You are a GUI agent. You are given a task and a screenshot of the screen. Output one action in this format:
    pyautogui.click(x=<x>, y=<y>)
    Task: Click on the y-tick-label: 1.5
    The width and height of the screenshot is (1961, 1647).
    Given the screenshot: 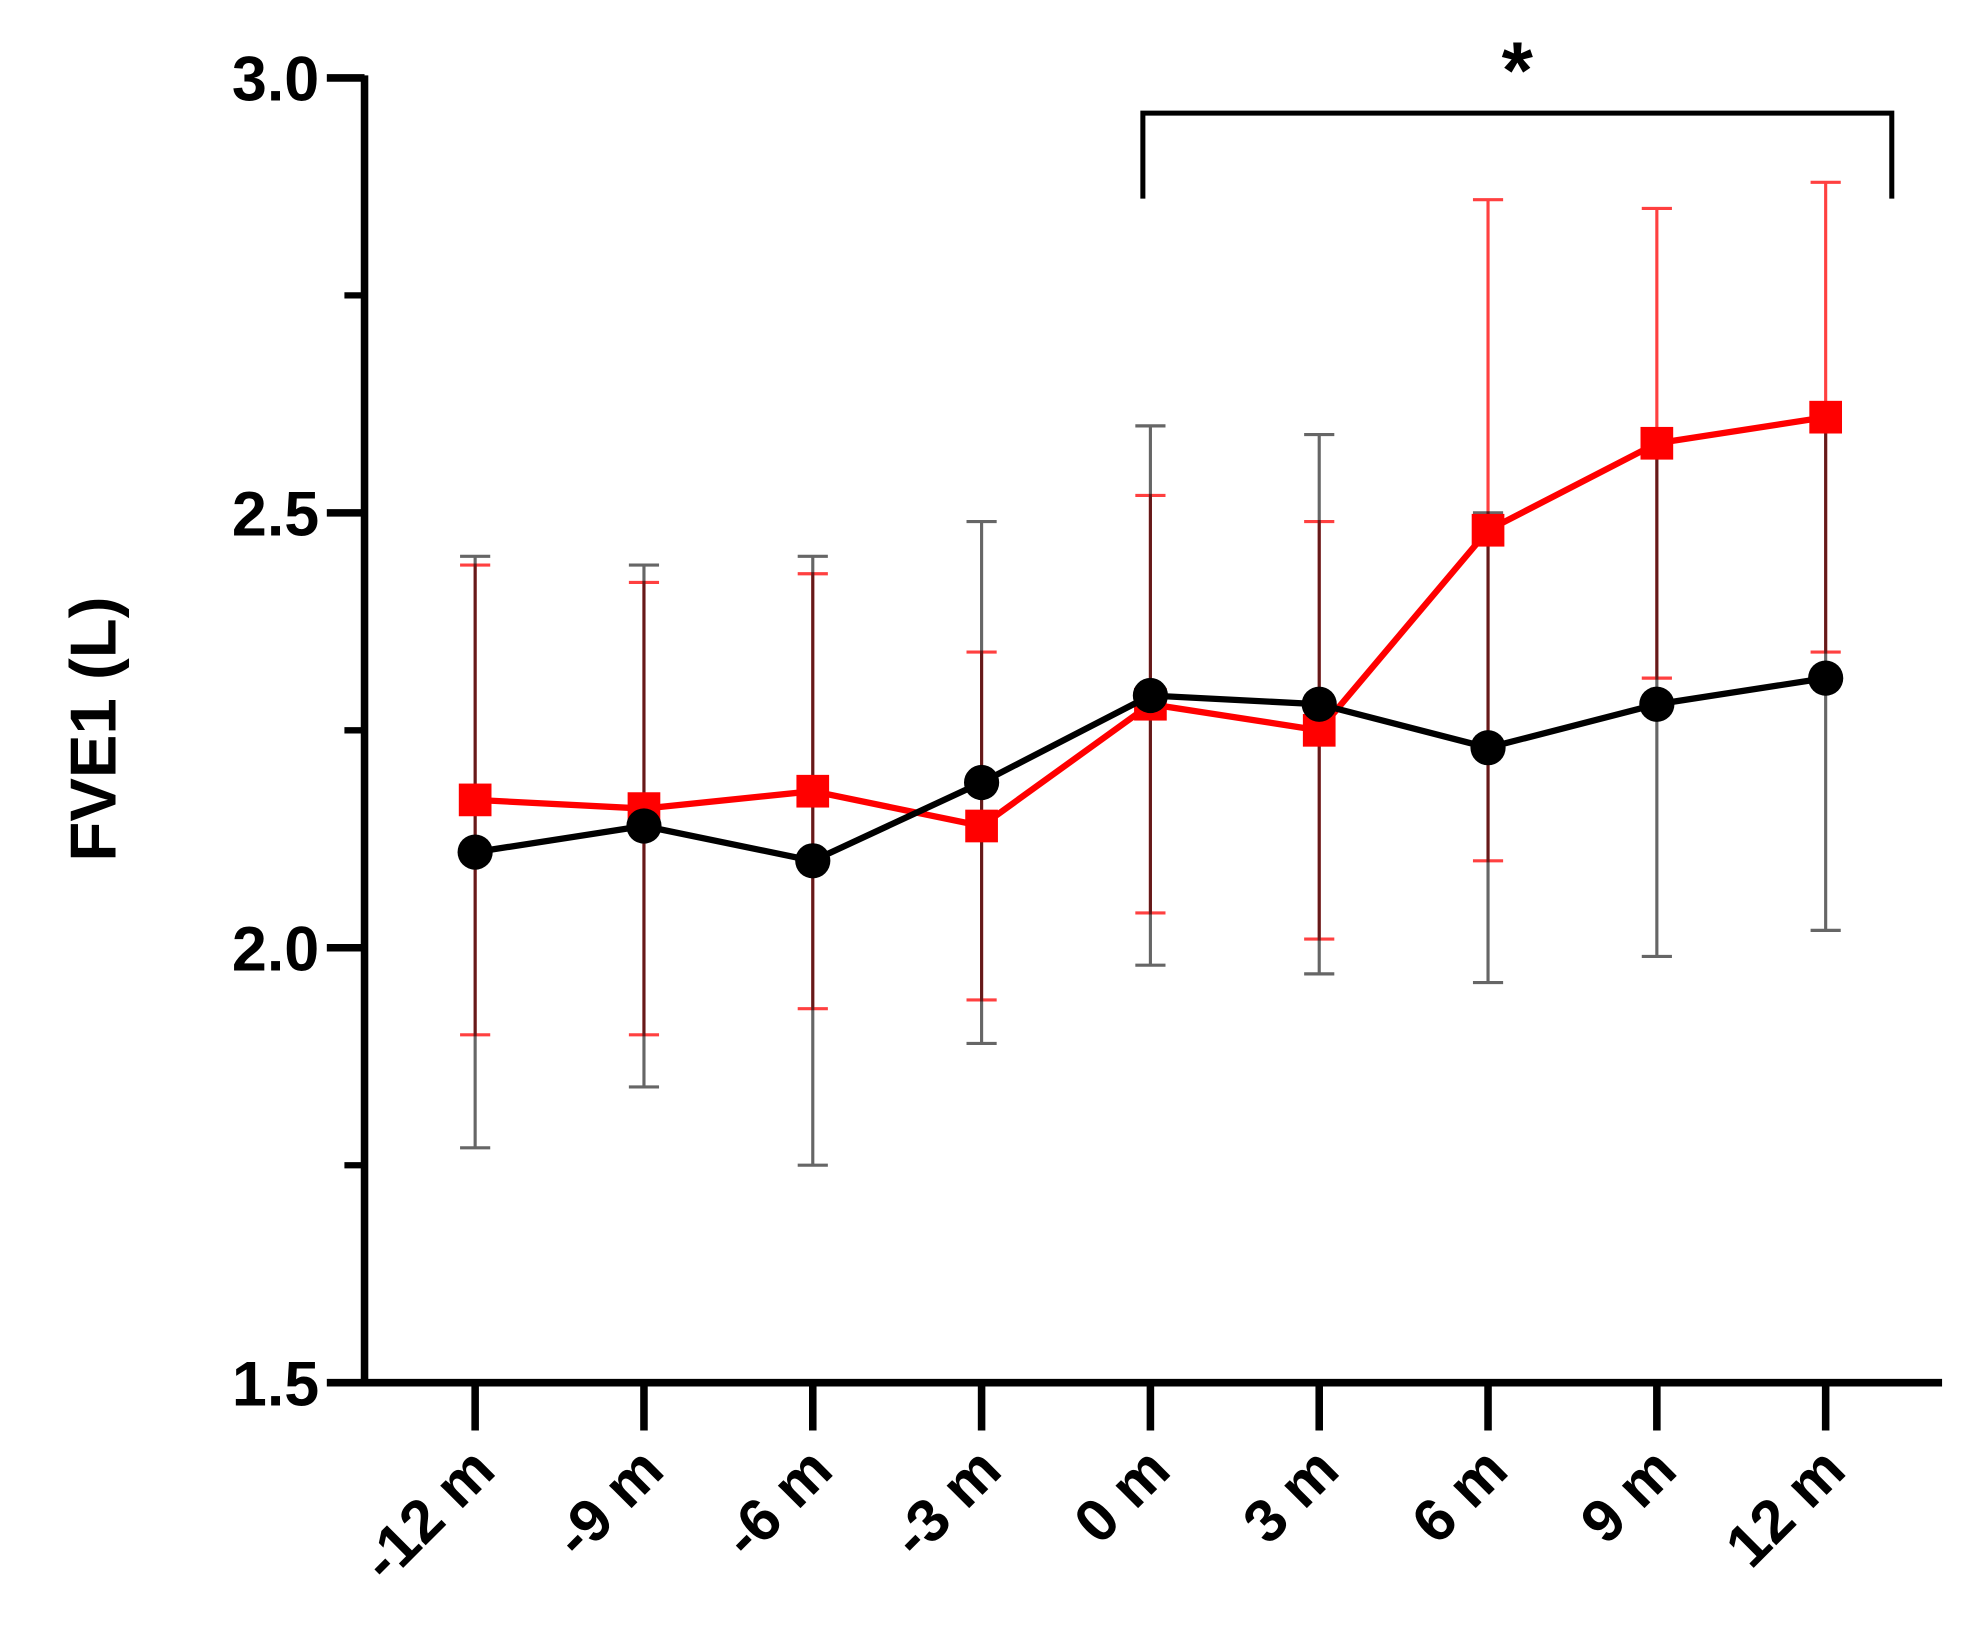 What is the action you would take?
    pyautogui.click(x=275, y=1384)
    